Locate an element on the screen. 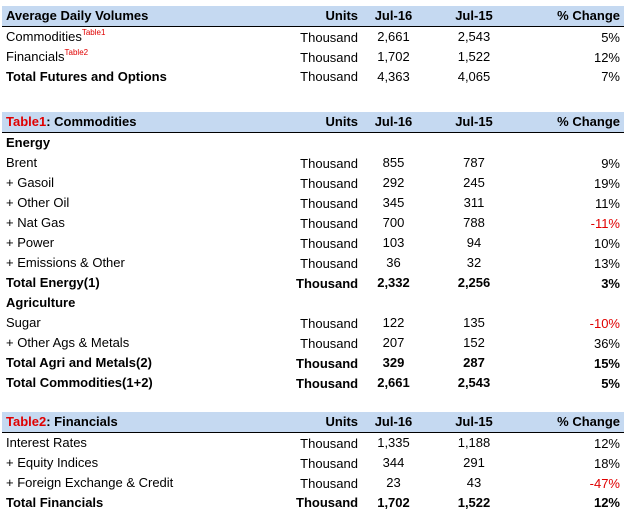 The height and width of the screenshot is (516, 626). row-label: + Foreign Exchange & Credit is located at coordinates (90, 482).